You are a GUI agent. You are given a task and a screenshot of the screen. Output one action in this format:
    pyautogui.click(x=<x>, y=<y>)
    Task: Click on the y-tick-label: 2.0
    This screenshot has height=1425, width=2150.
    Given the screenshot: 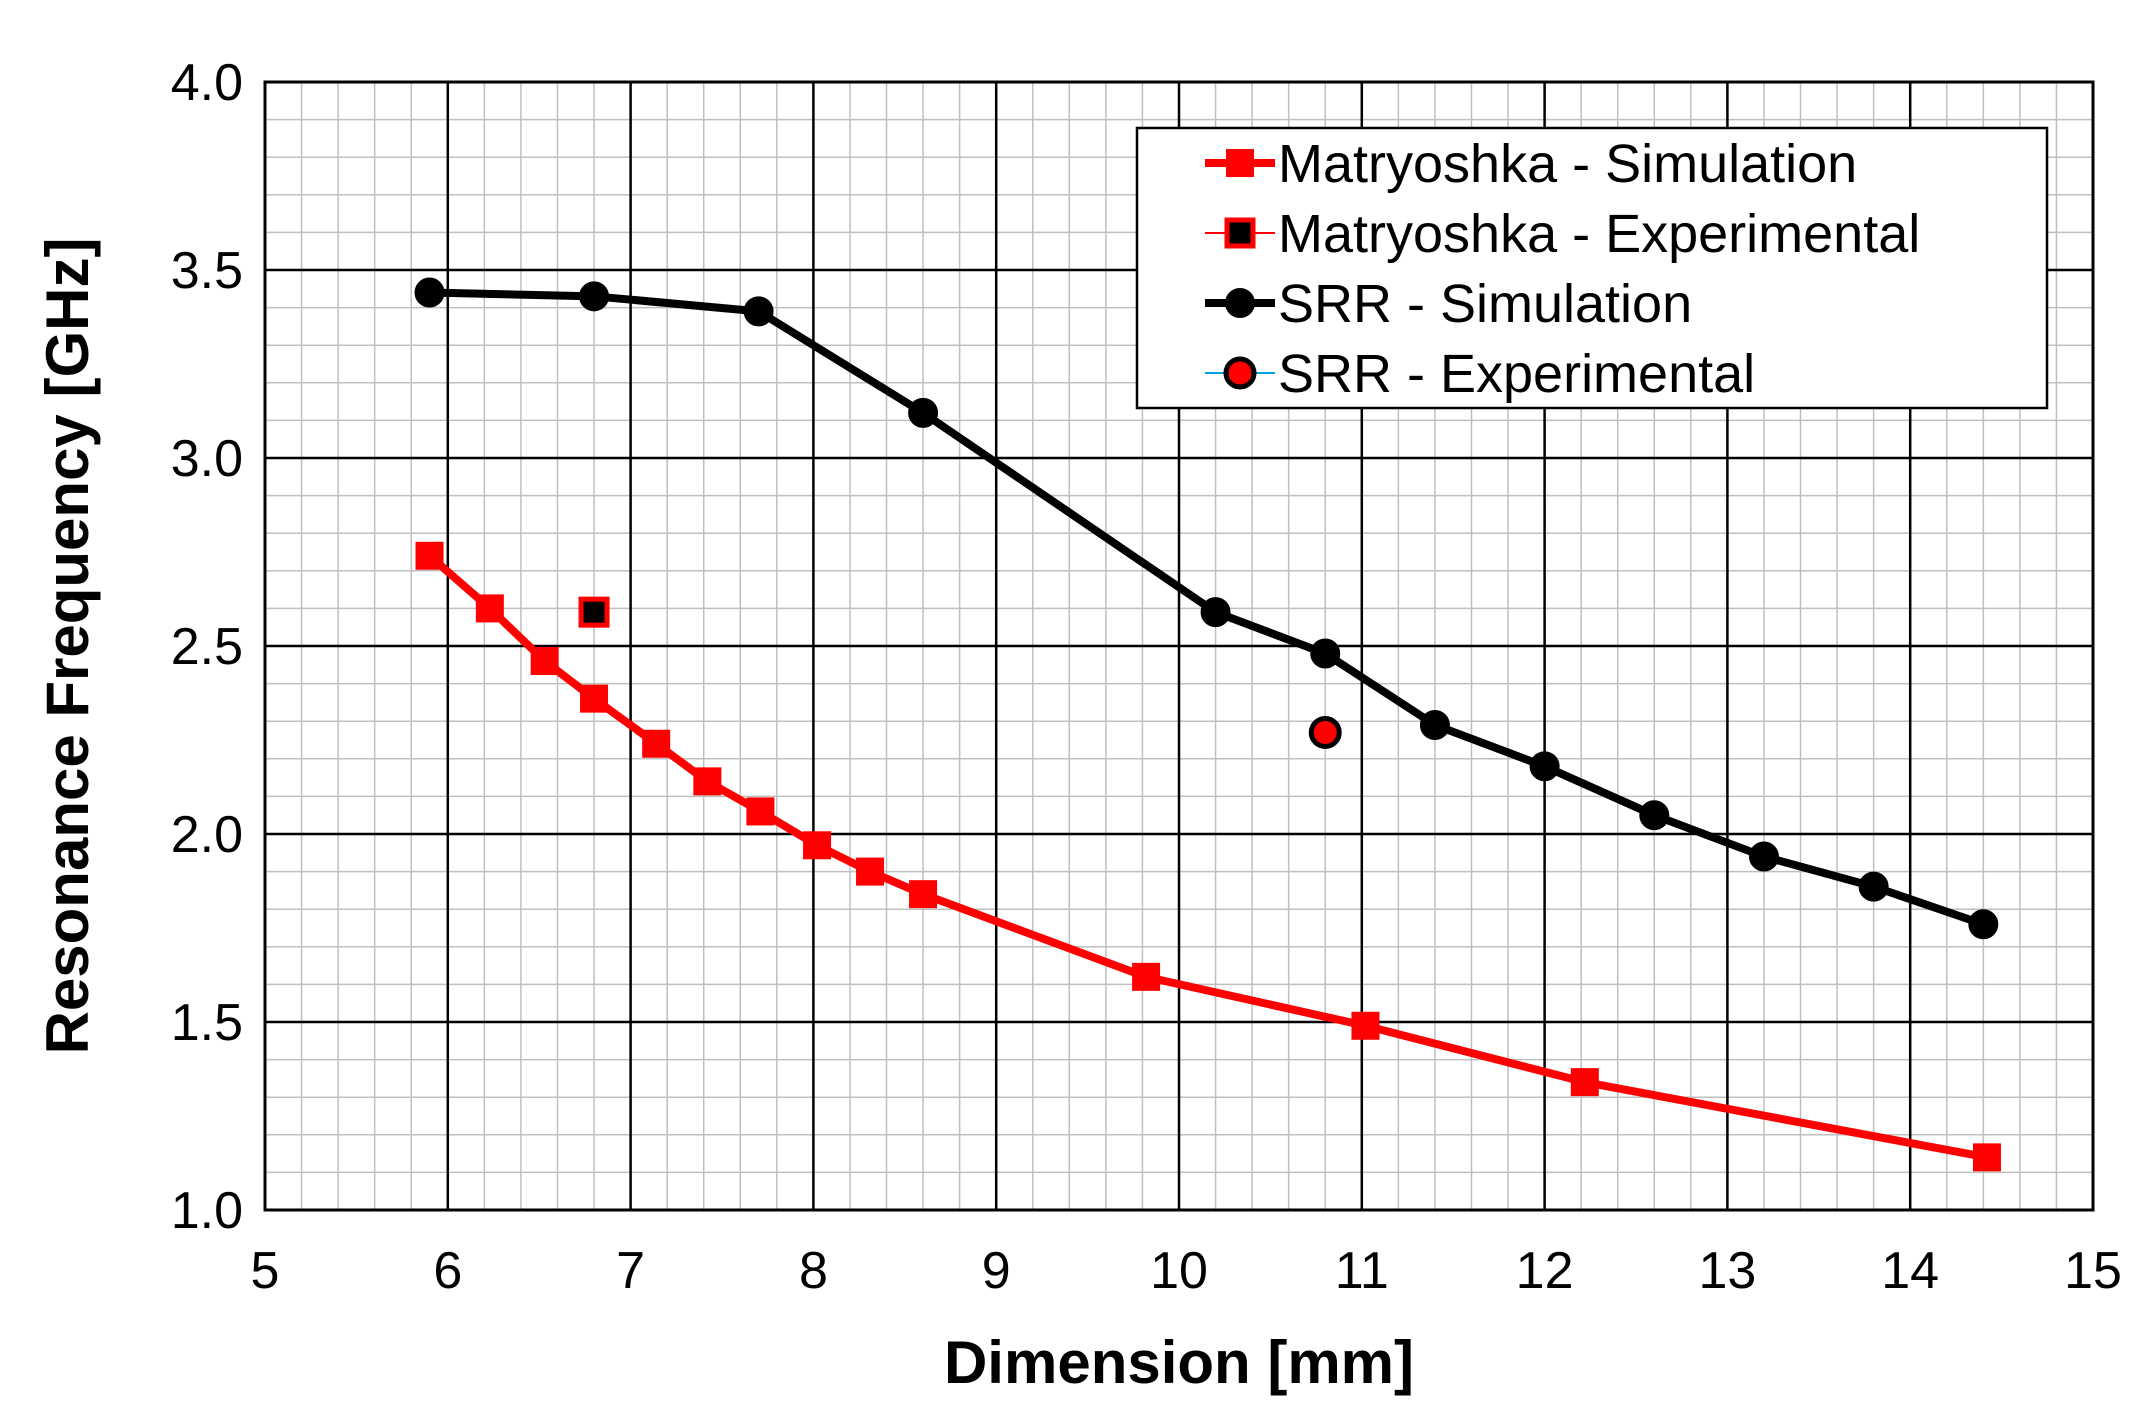 What is the action you would take?
    pyautogui.click(x=207, y=835)
    